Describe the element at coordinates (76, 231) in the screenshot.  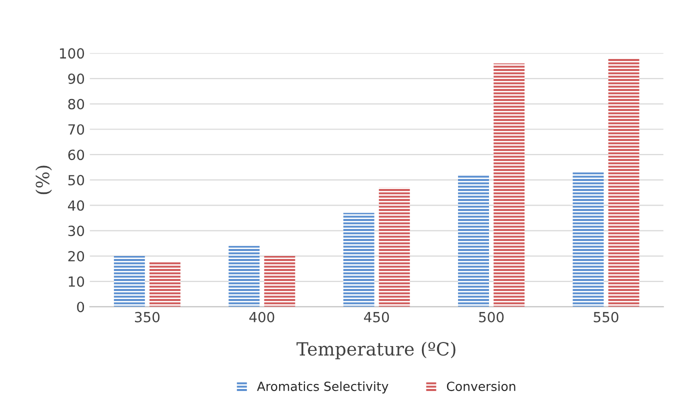
I see `y-tick-label: 30` at that location.